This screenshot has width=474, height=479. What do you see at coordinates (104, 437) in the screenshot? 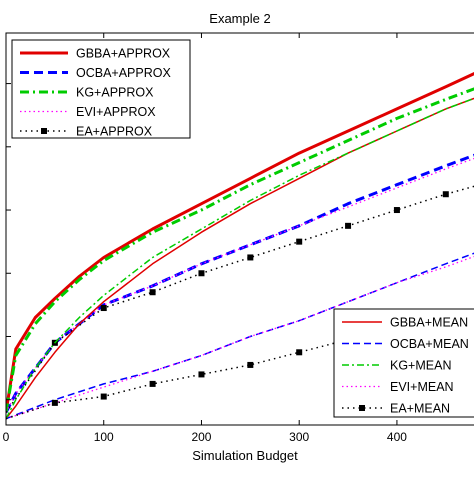
I see `x-tick-label: 100` at bounding box center [104, 437].